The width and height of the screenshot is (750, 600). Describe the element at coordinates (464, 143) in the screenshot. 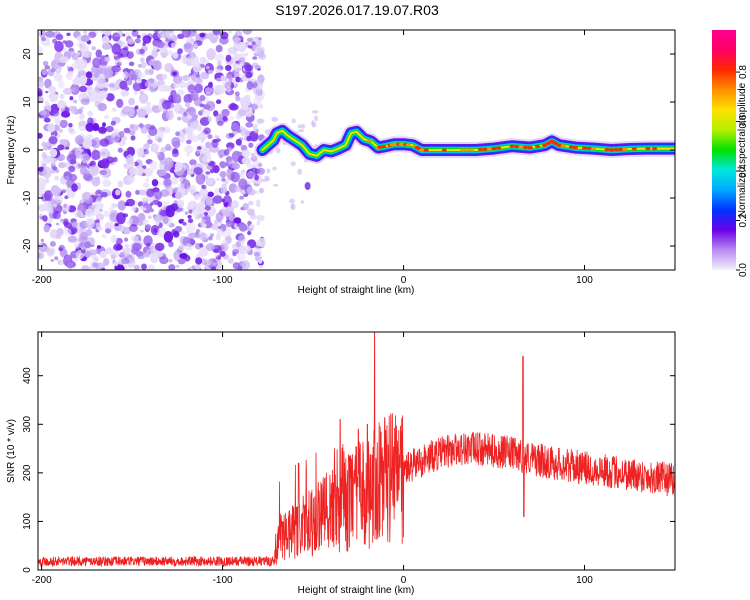

I see `spectrogram-ridge` at that location.